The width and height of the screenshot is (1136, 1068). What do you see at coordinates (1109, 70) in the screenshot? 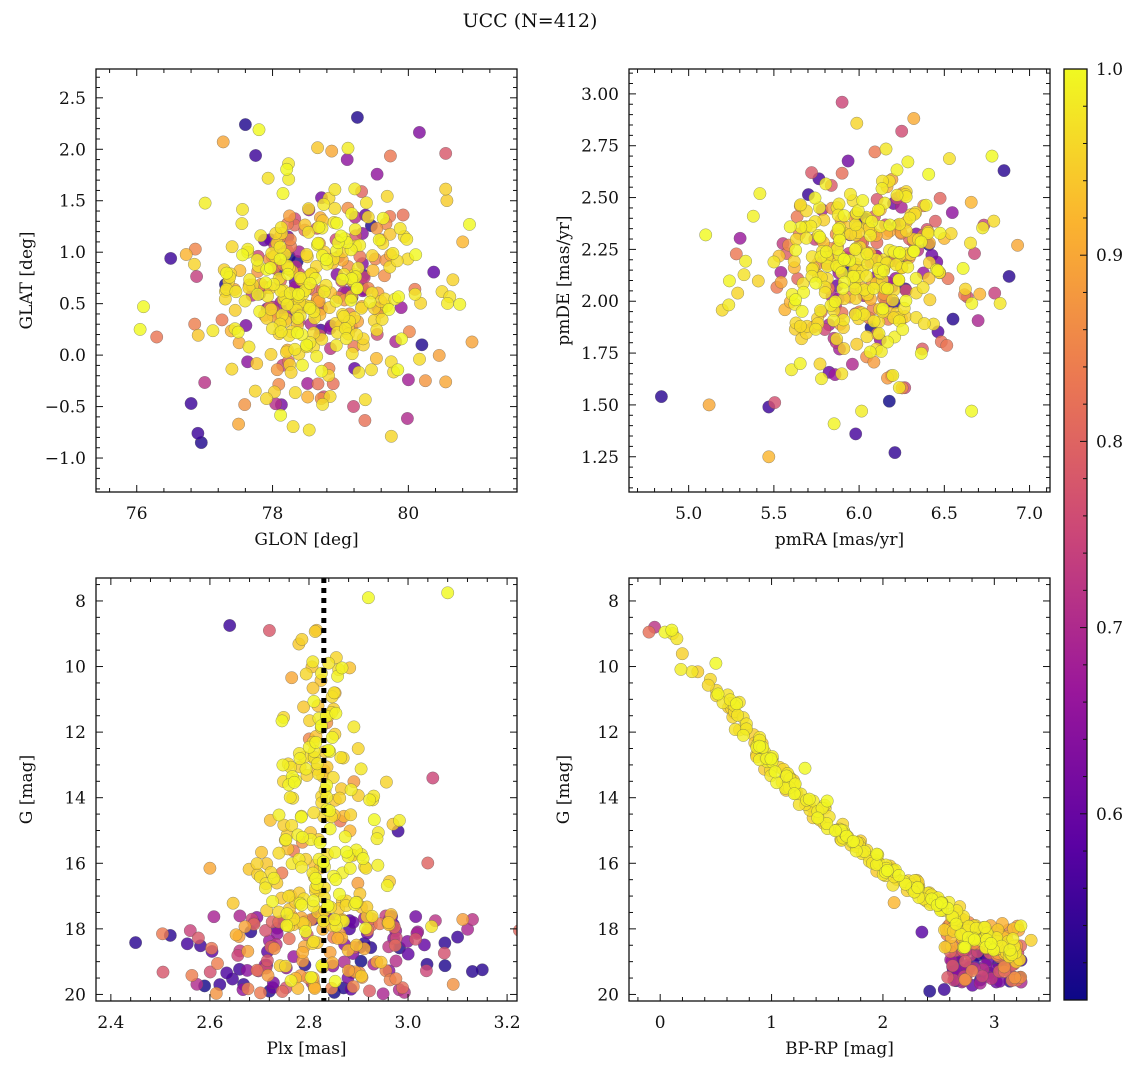
I see `colorbar-tick-label: 1.0` at bounding box center [1109, 70].